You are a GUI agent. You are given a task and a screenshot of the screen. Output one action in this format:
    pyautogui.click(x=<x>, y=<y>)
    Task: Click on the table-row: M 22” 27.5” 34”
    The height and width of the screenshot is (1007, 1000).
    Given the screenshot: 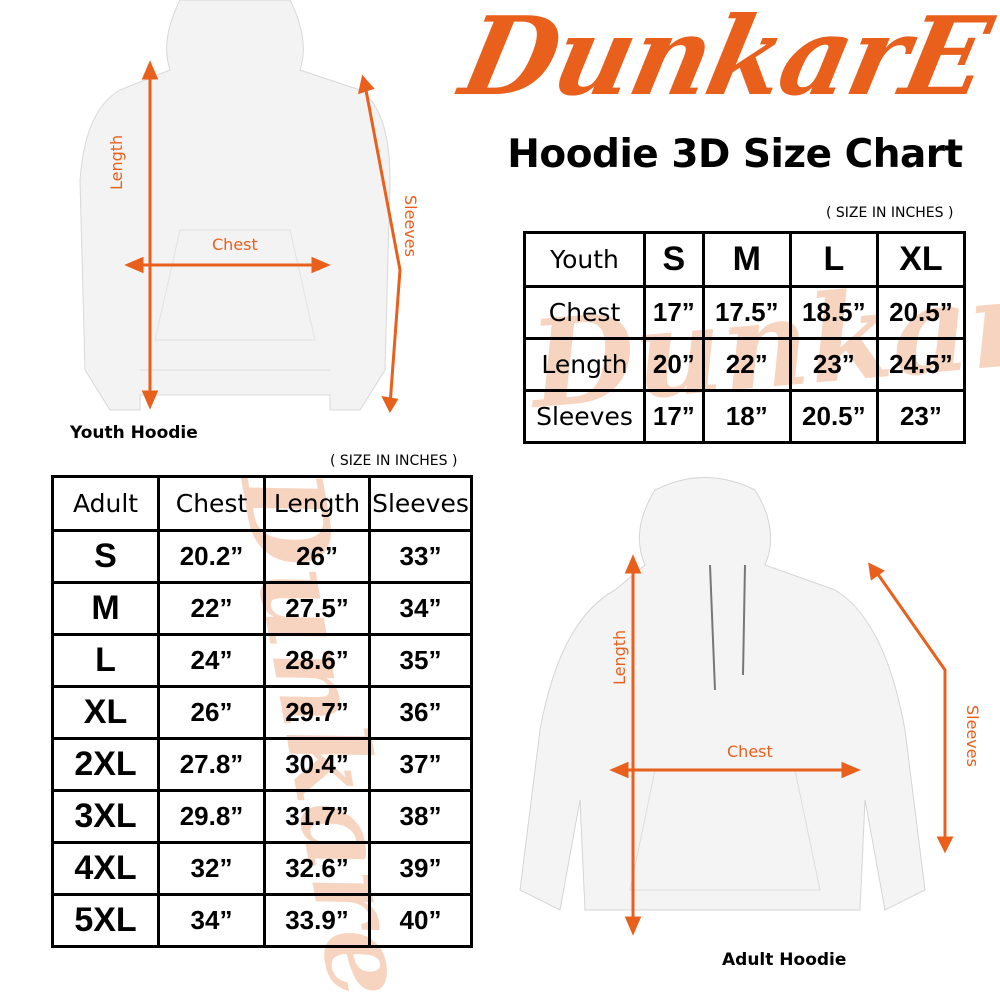 What is the action you would take?
    pyautogui.click(x=262, y=608)
    